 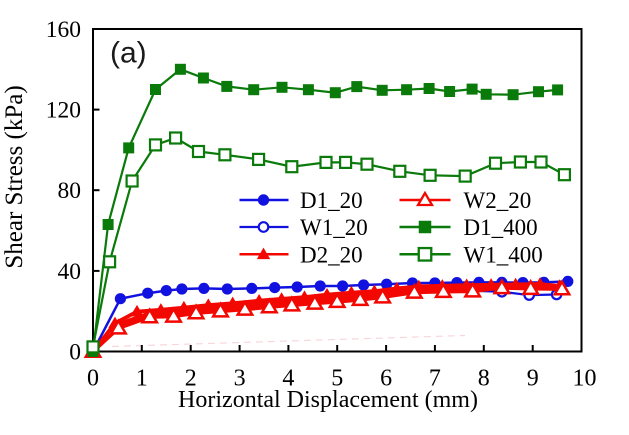 I want to click on svg-text: 4, so click(x=288, y=379).